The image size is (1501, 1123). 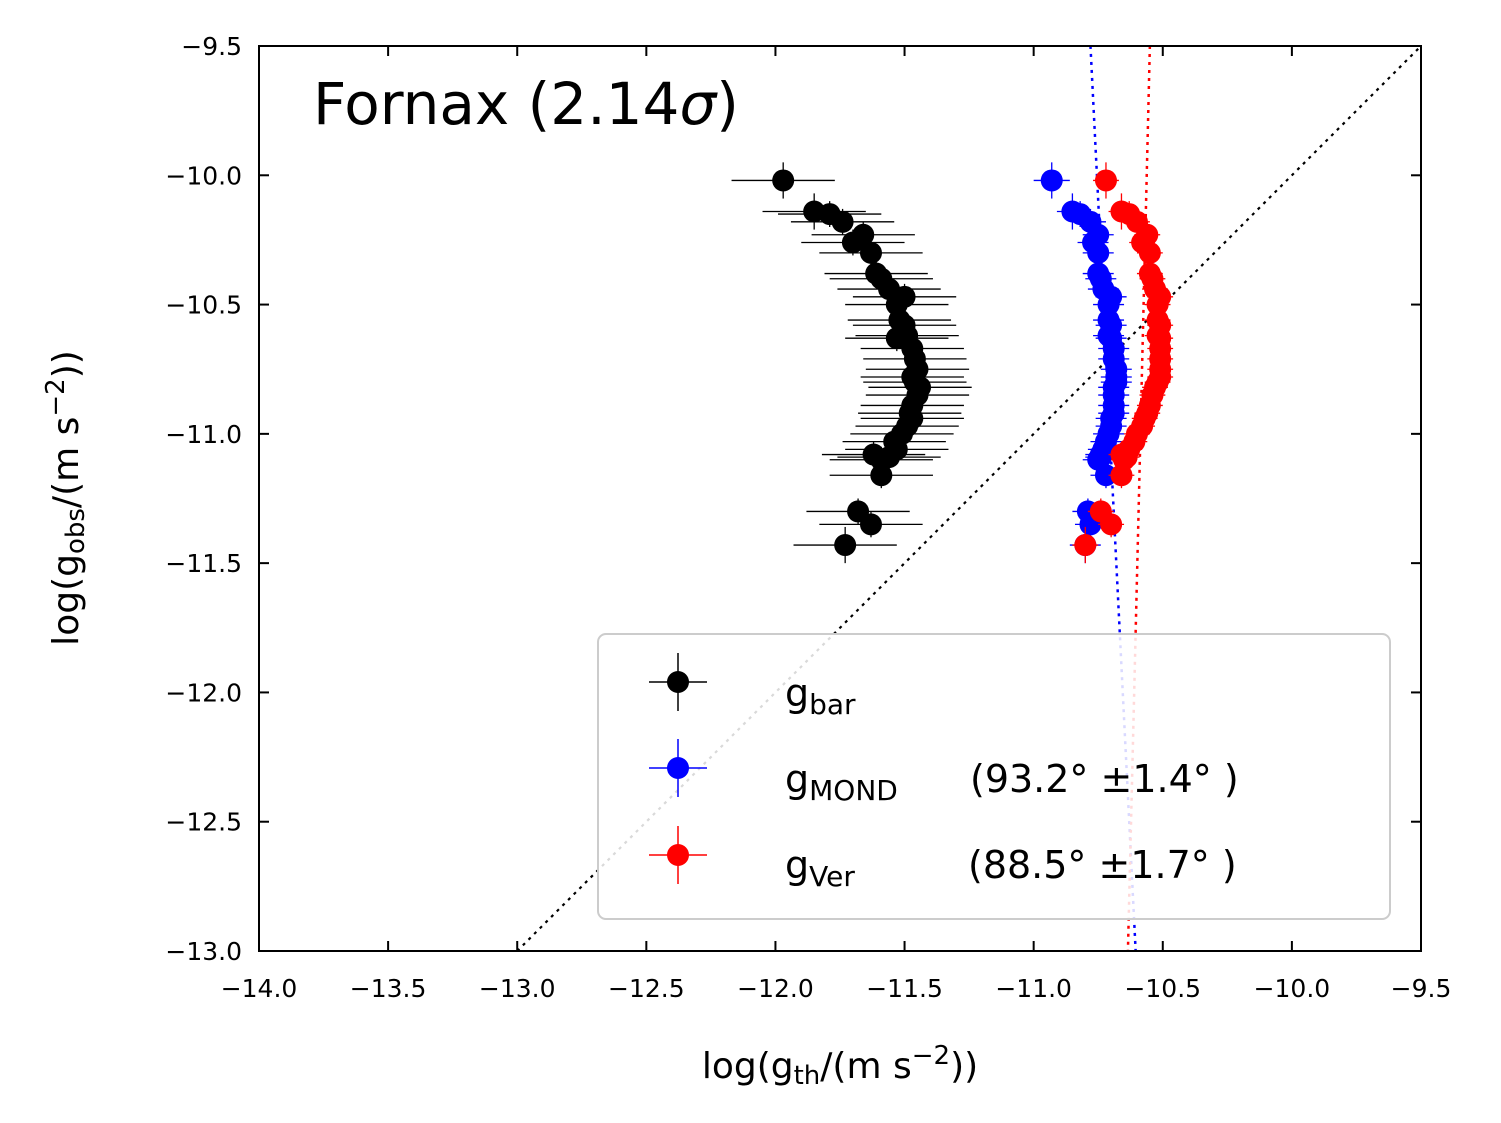 I want to click on legend-label-gbar: gbar, so click(x=820, y=696).